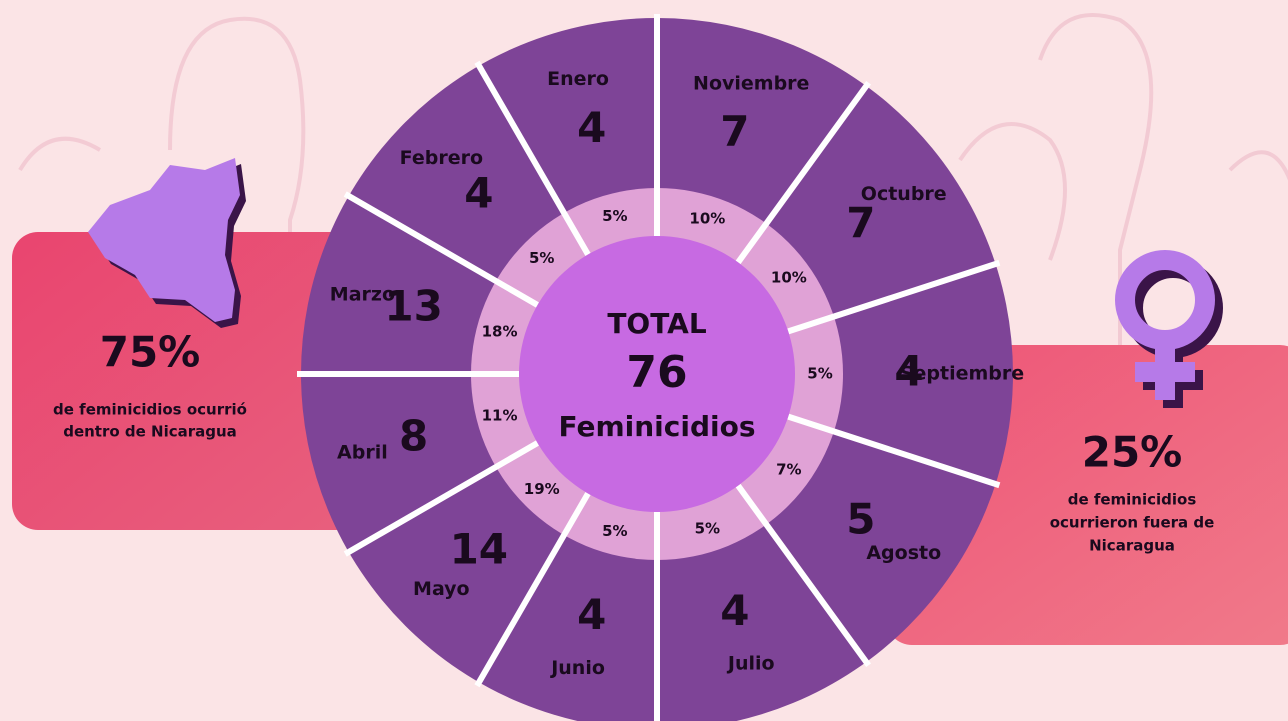  Describe the element at coordinates (413, 436) in the screenshot. I see `month-count: 8` at that location.